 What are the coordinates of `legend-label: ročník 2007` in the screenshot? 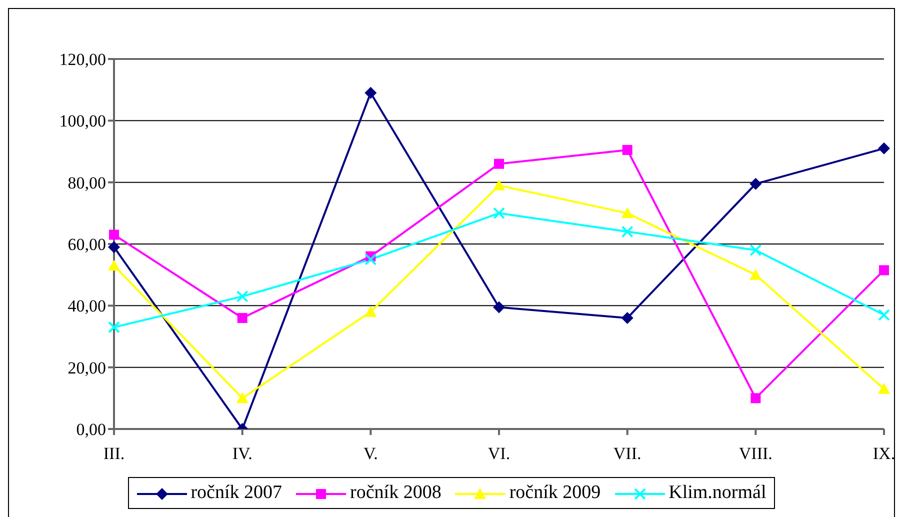 It's located at (236, 493).